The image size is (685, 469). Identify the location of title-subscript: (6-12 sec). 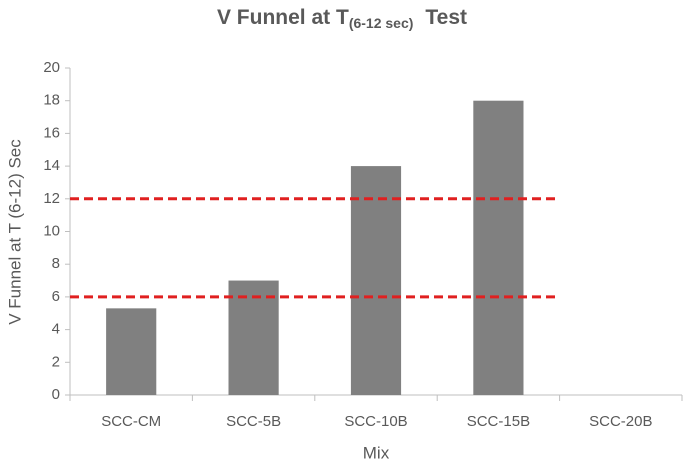
(381, 23).